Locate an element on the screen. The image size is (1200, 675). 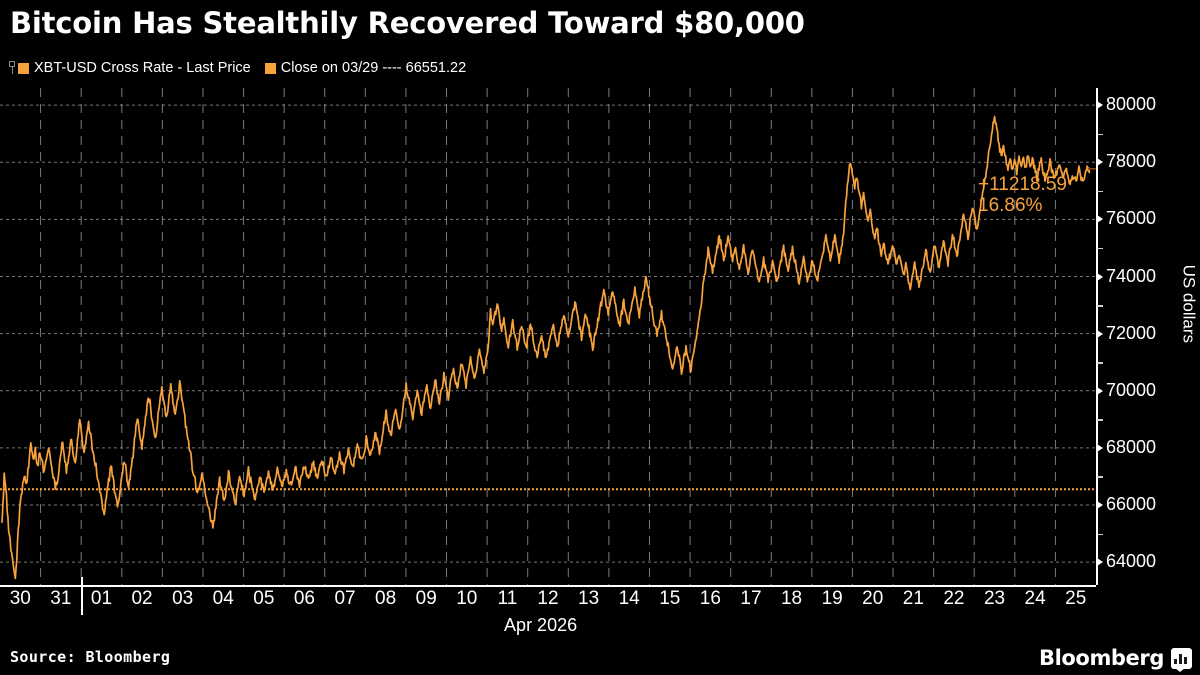
x-axis-tick-label: 05 is located at coordinates (264, 598).